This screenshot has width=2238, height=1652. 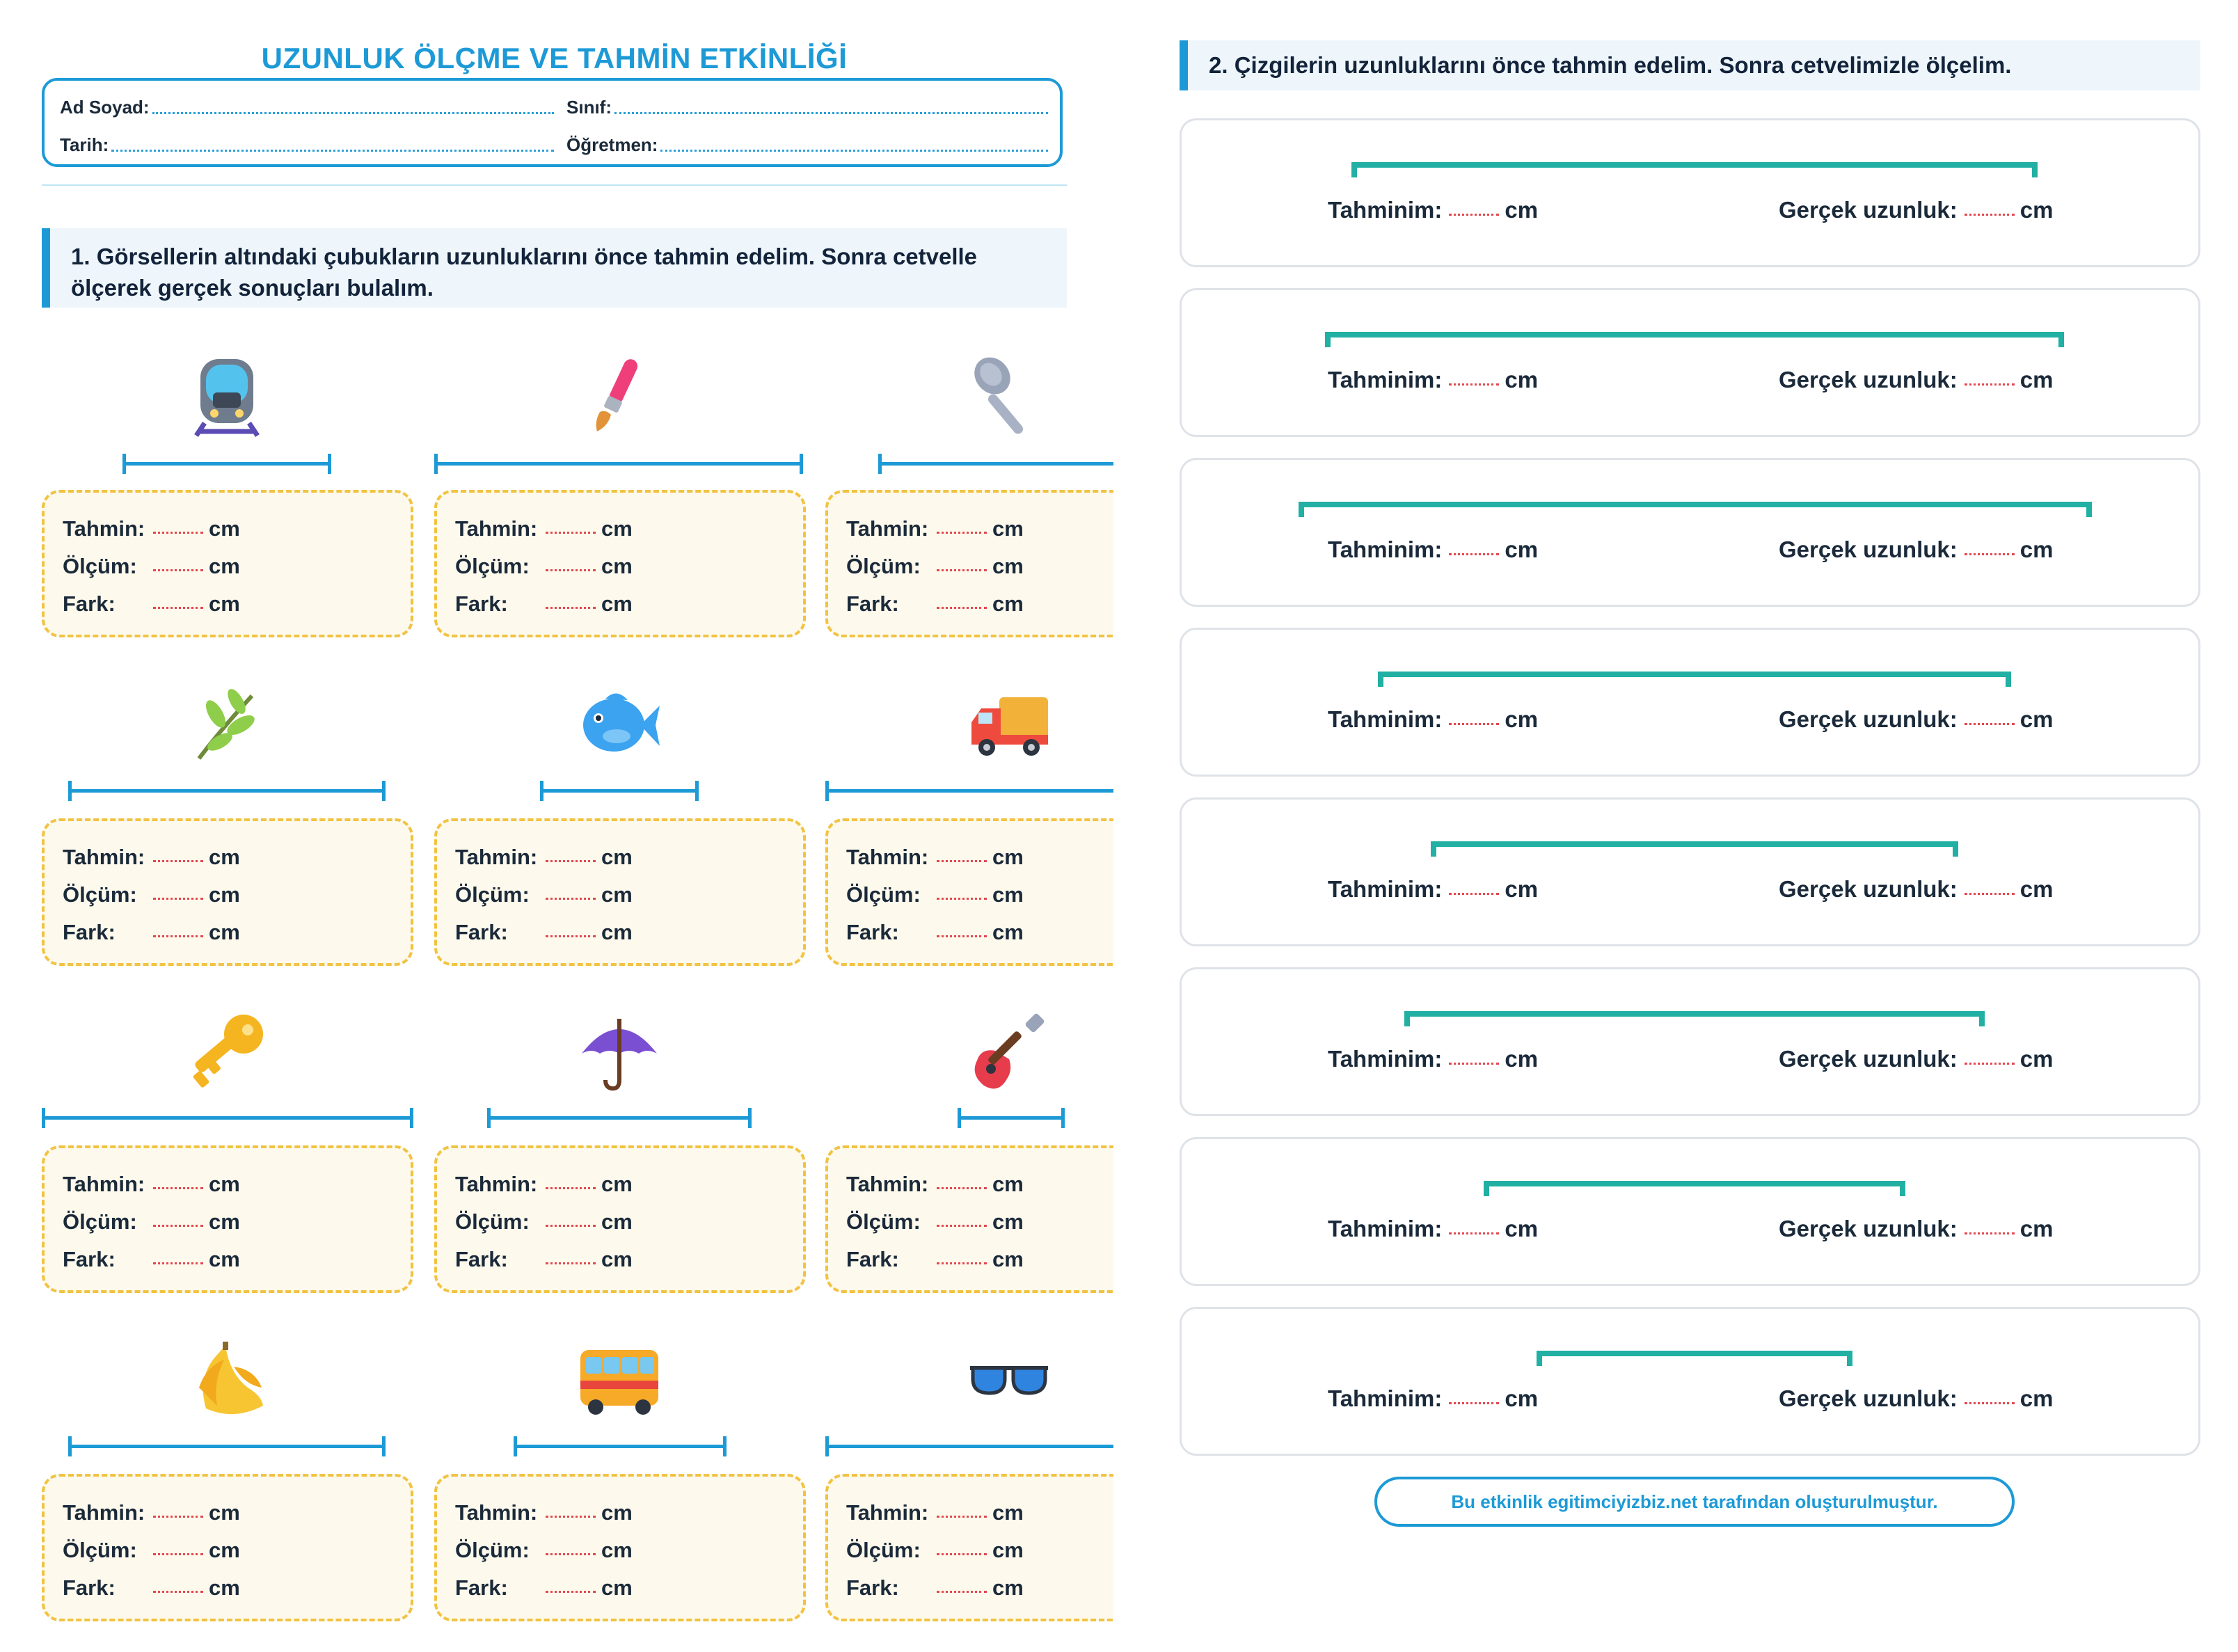 I want to click on actual-label: Gerçek uzunluk:, so click(x=1869, y=1228).